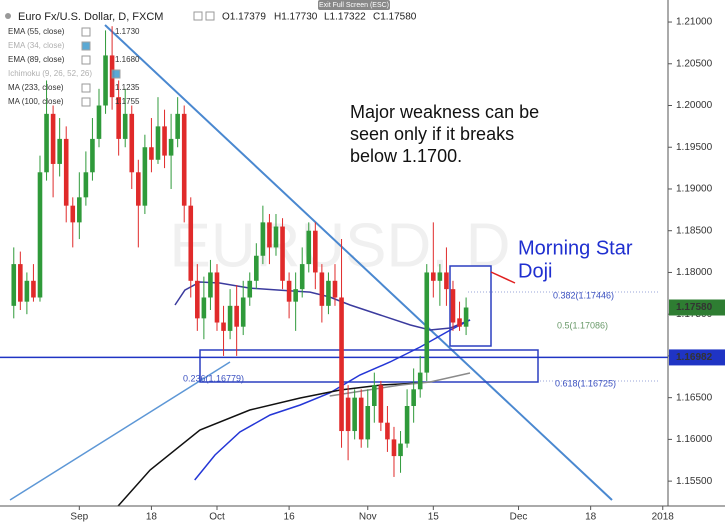  Describe the element at coordinates (694, 307) in the screenshot. I see `price-badge-label: 1.17580` at that location.